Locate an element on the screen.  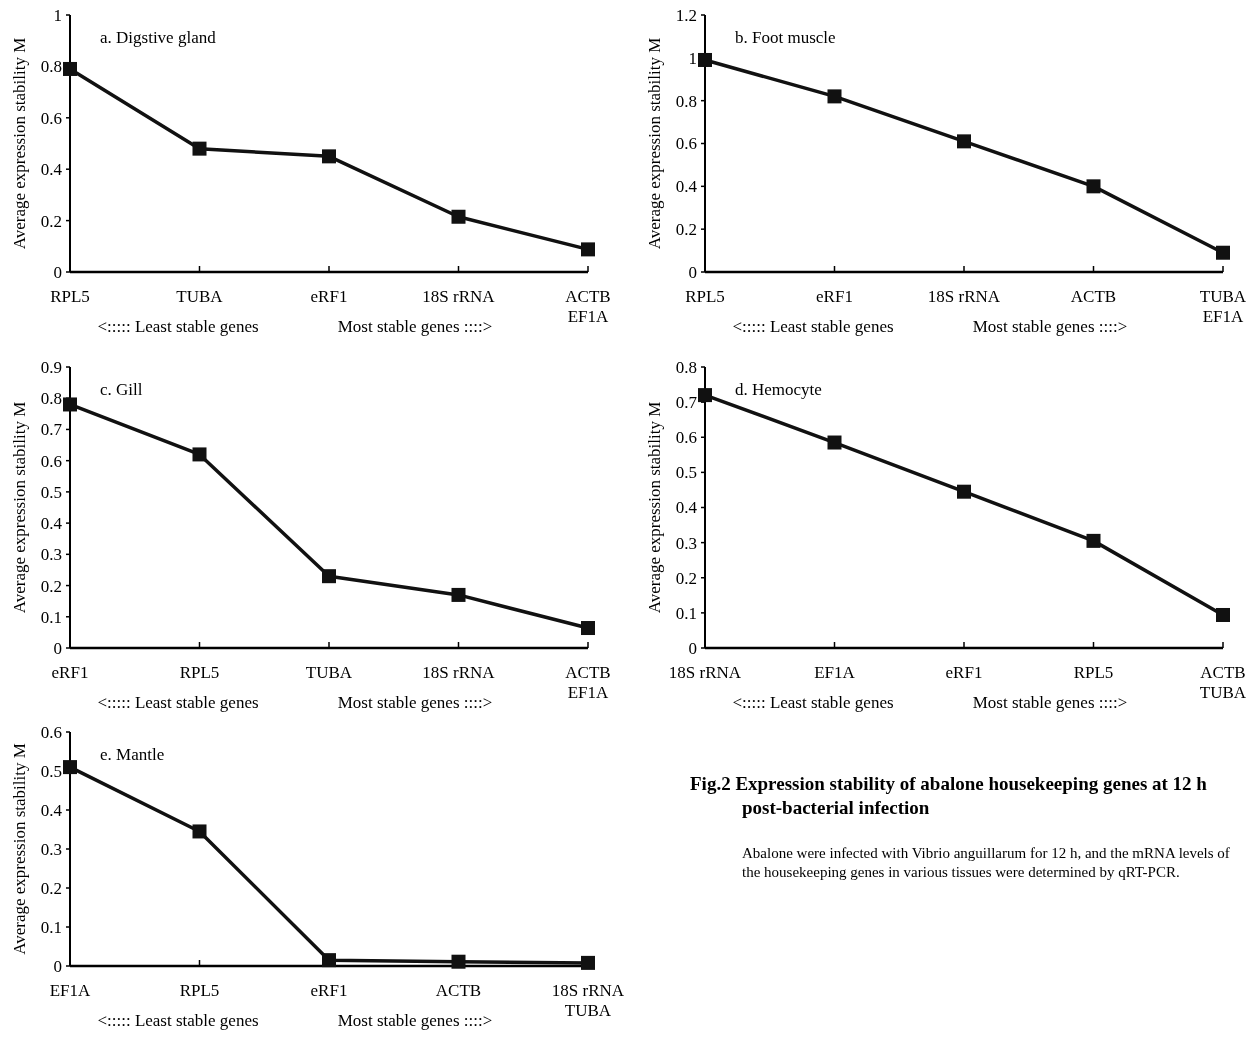
text: c. Gill is located at coordinates (121, 389).